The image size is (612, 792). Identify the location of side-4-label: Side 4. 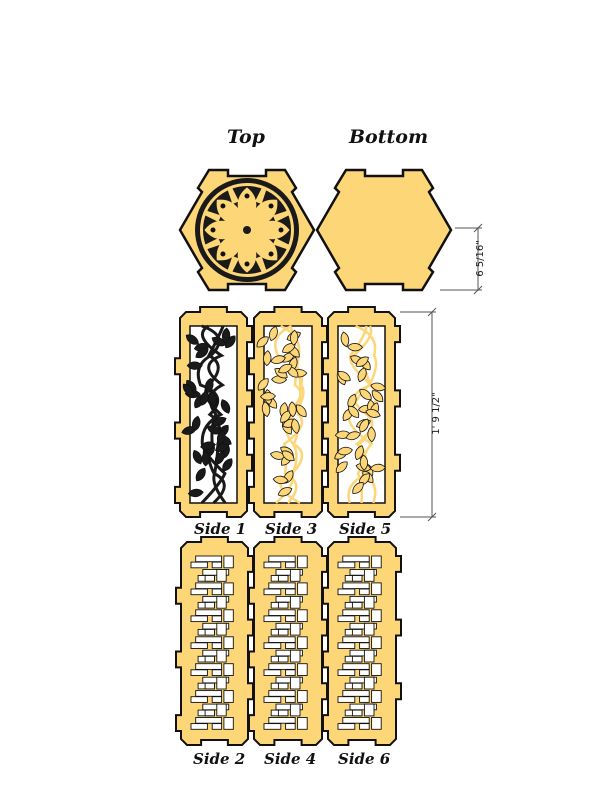
(290, 759).